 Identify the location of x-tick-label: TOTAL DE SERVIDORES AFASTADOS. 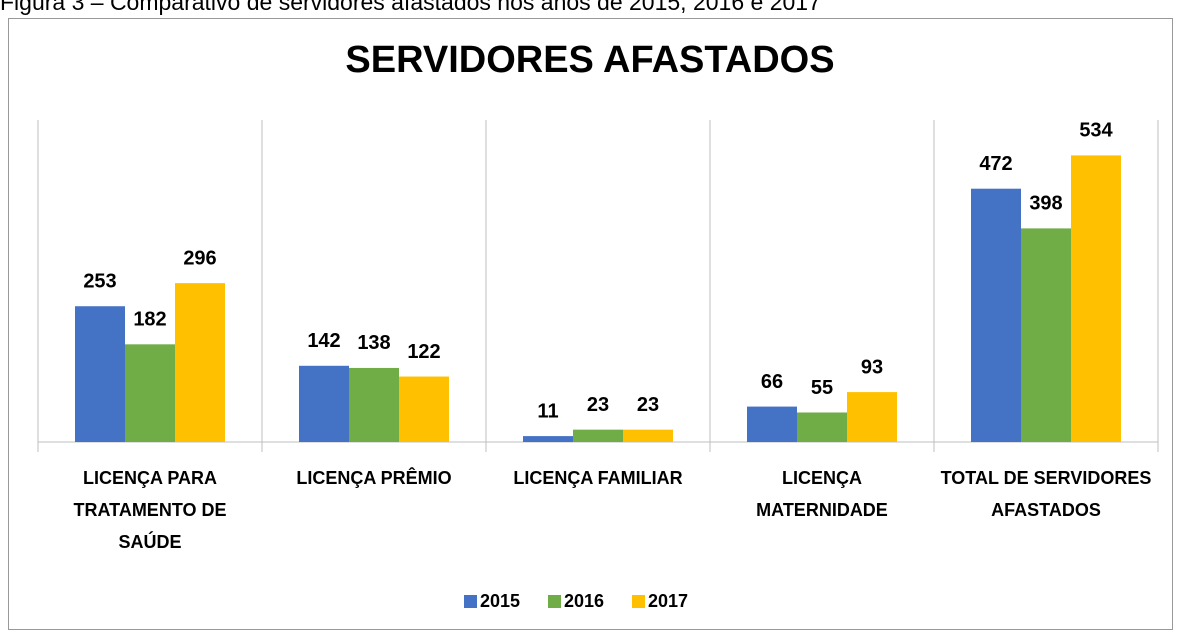
(1046, 494).